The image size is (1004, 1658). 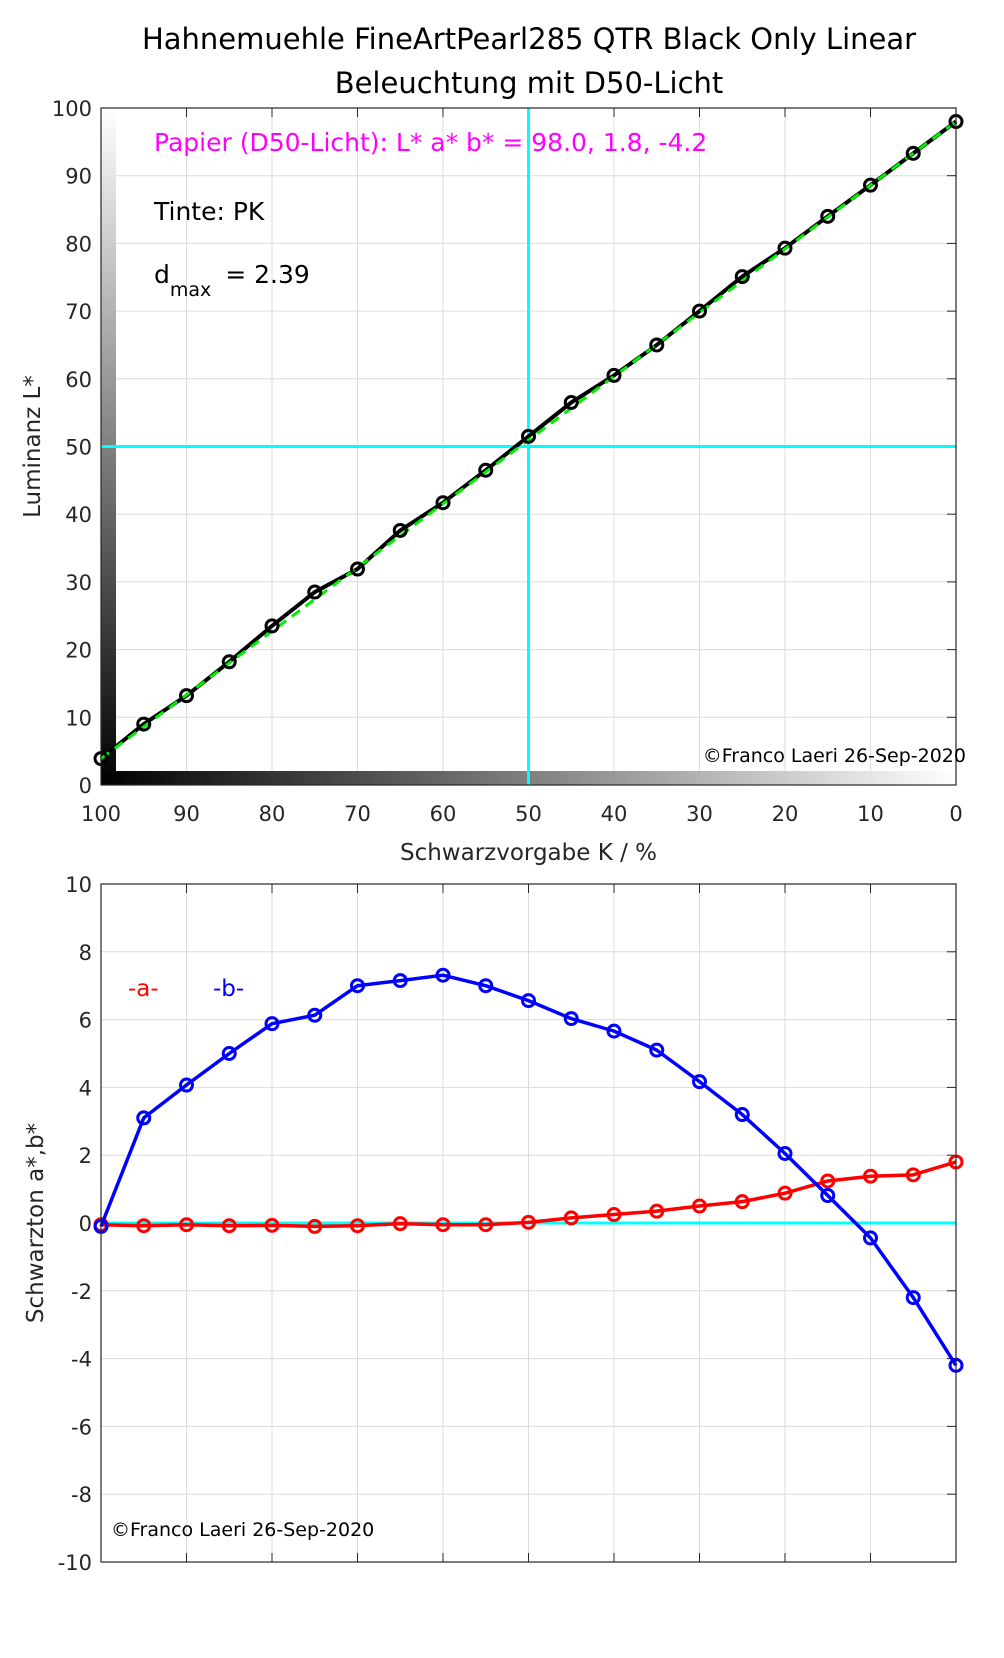 I want to click on y-tick-label: 80, so click(x=78, y=244).